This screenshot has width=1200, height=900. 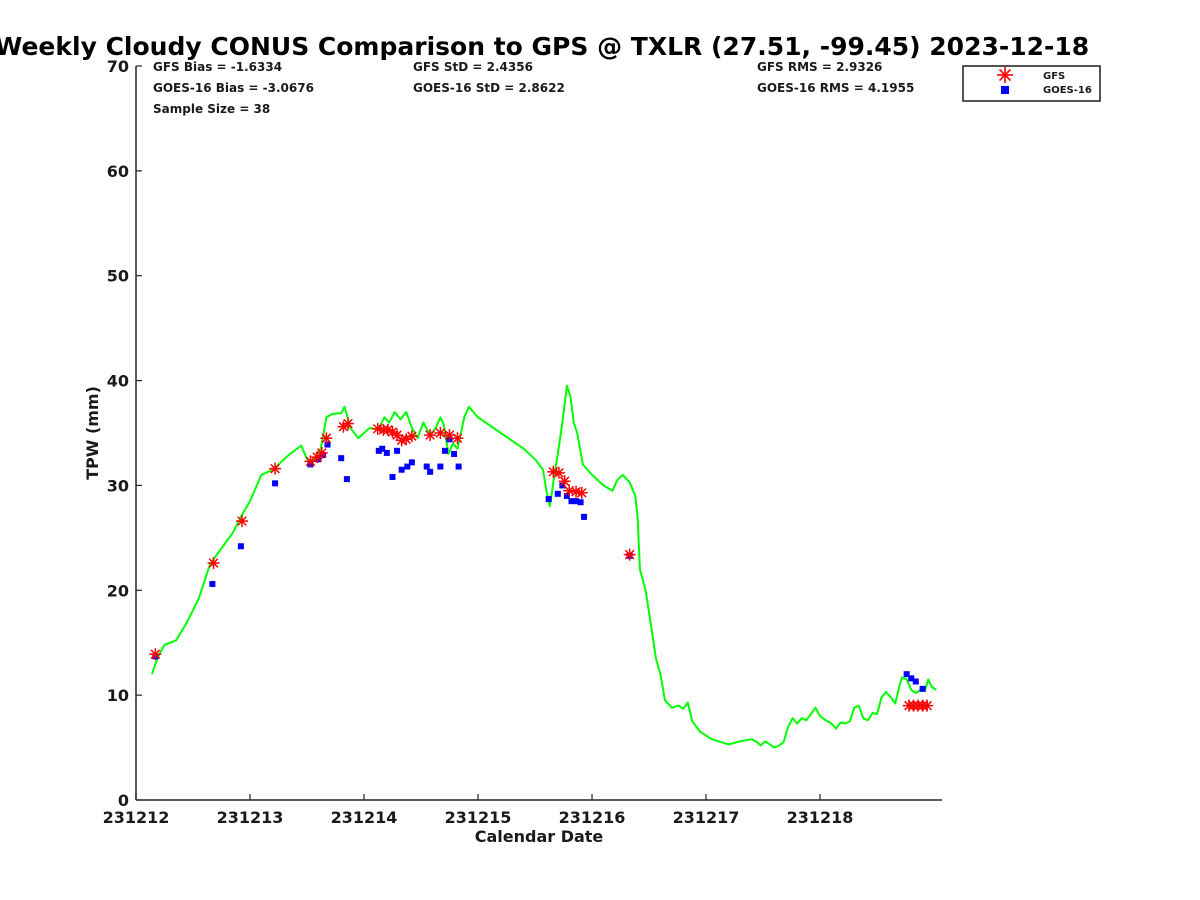 What do you see at coordinates (124, 433) in the screenshot?
I see `y-ticks: 0 10 20 30 40 50 60 70` at bounding box center [124, 433].